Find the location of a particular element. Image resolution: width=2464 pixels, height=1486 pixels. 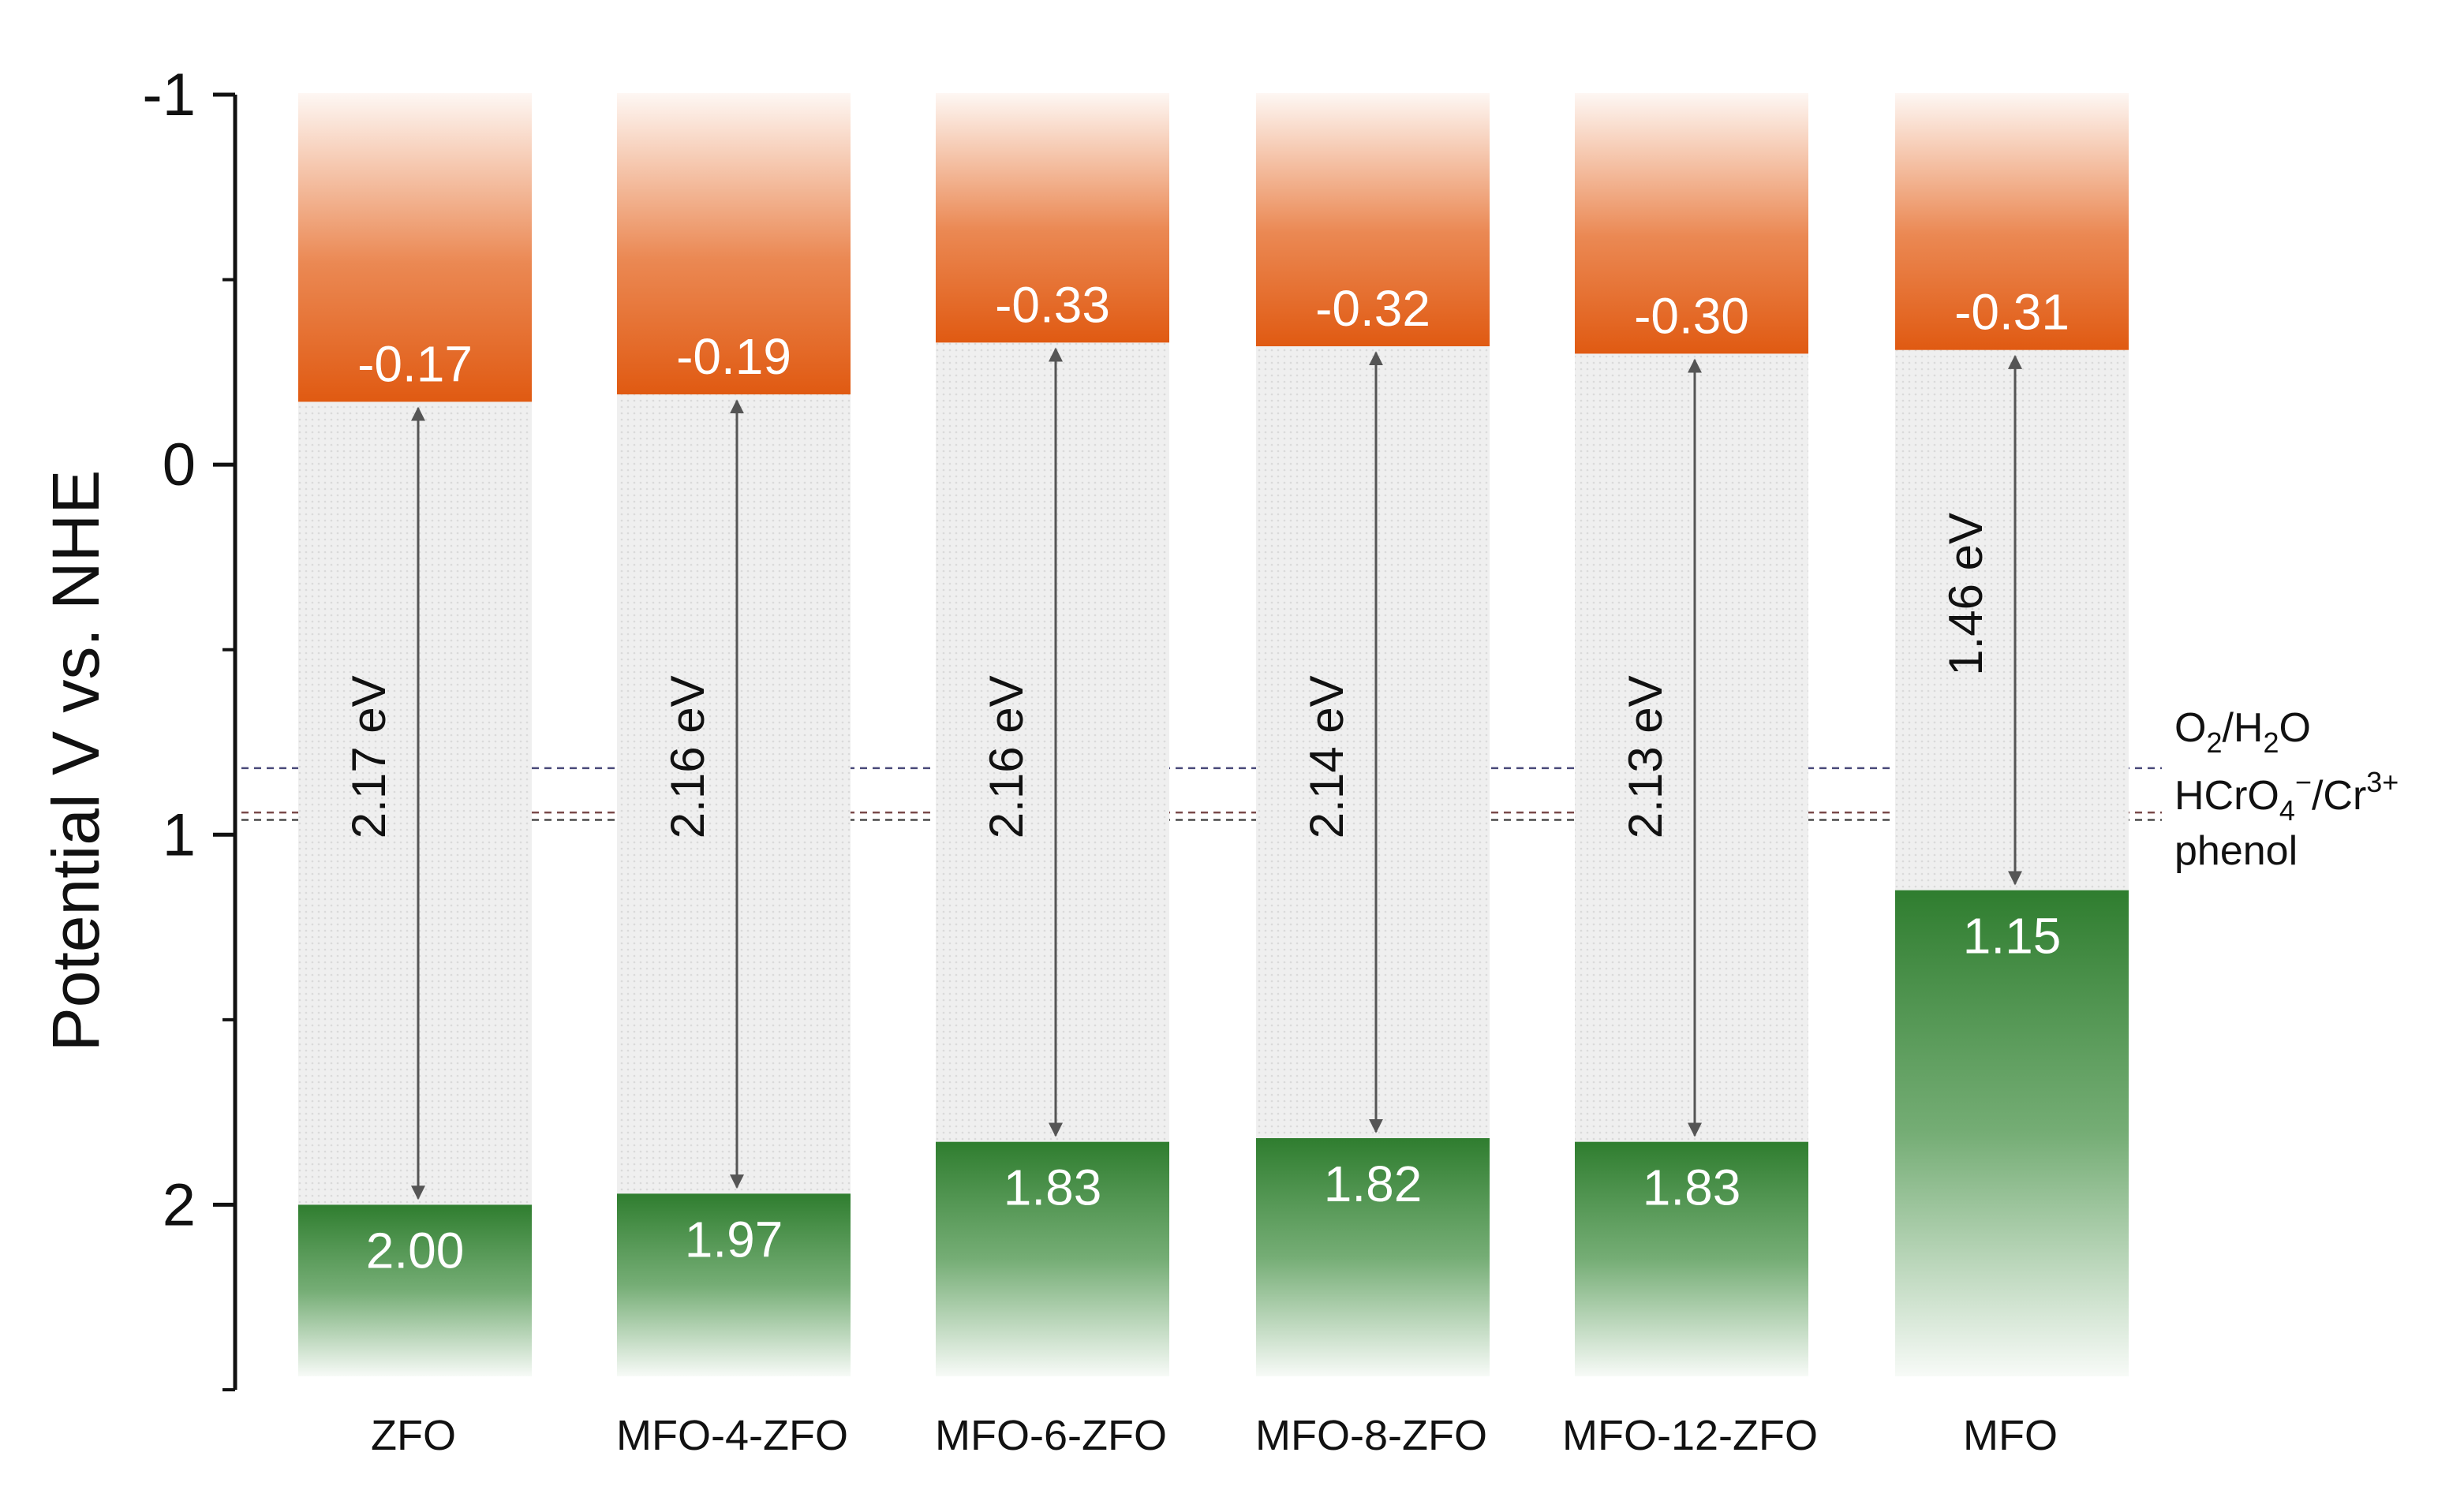

category-label: MFO is located at coordinates (2010, 1435).